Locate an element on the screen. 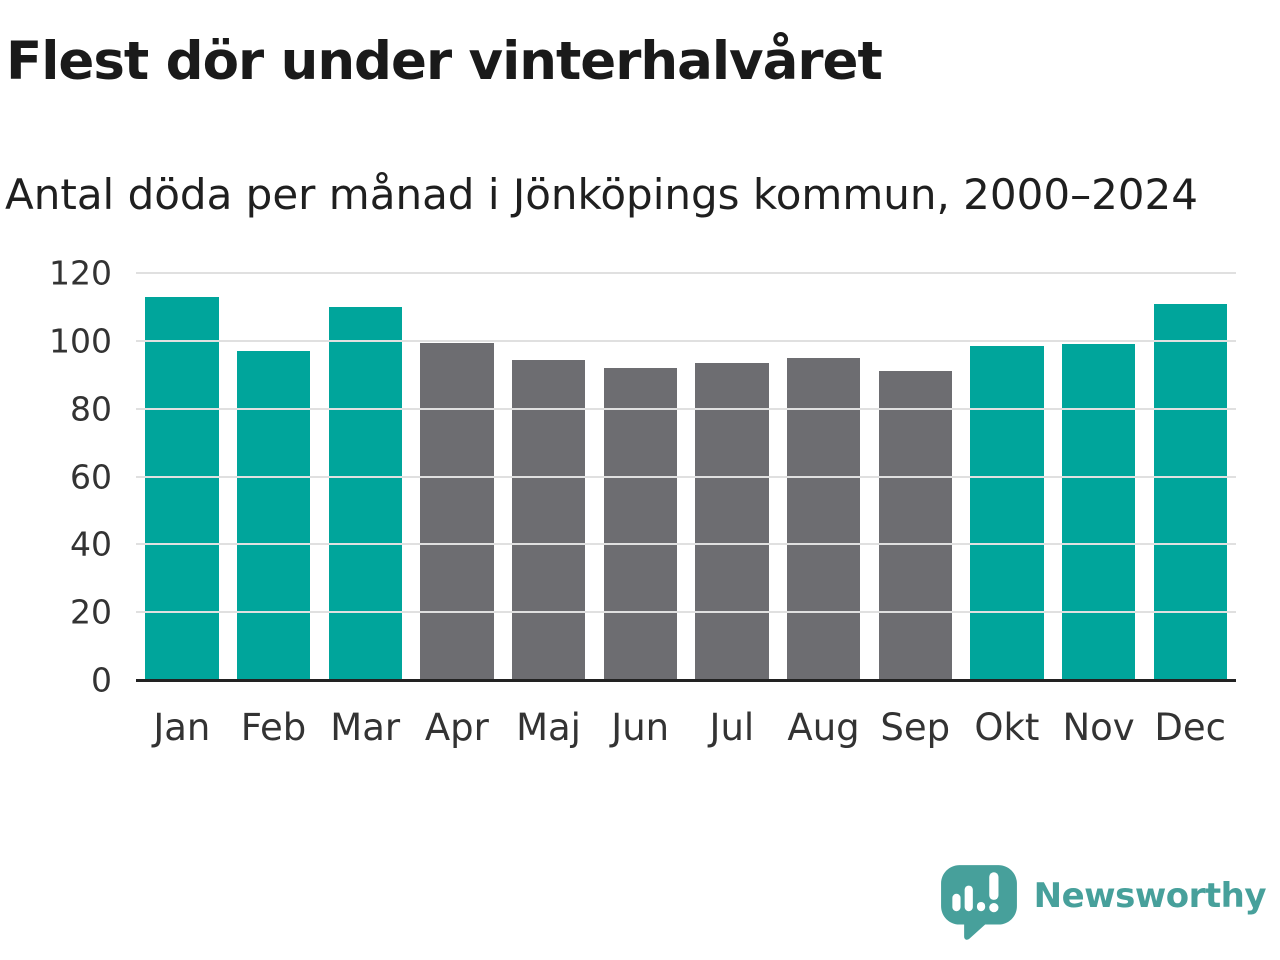 The height and width of the screenshot is (960, 1280). y-tick-label-20: 20 is located at coordinates (91, 612).